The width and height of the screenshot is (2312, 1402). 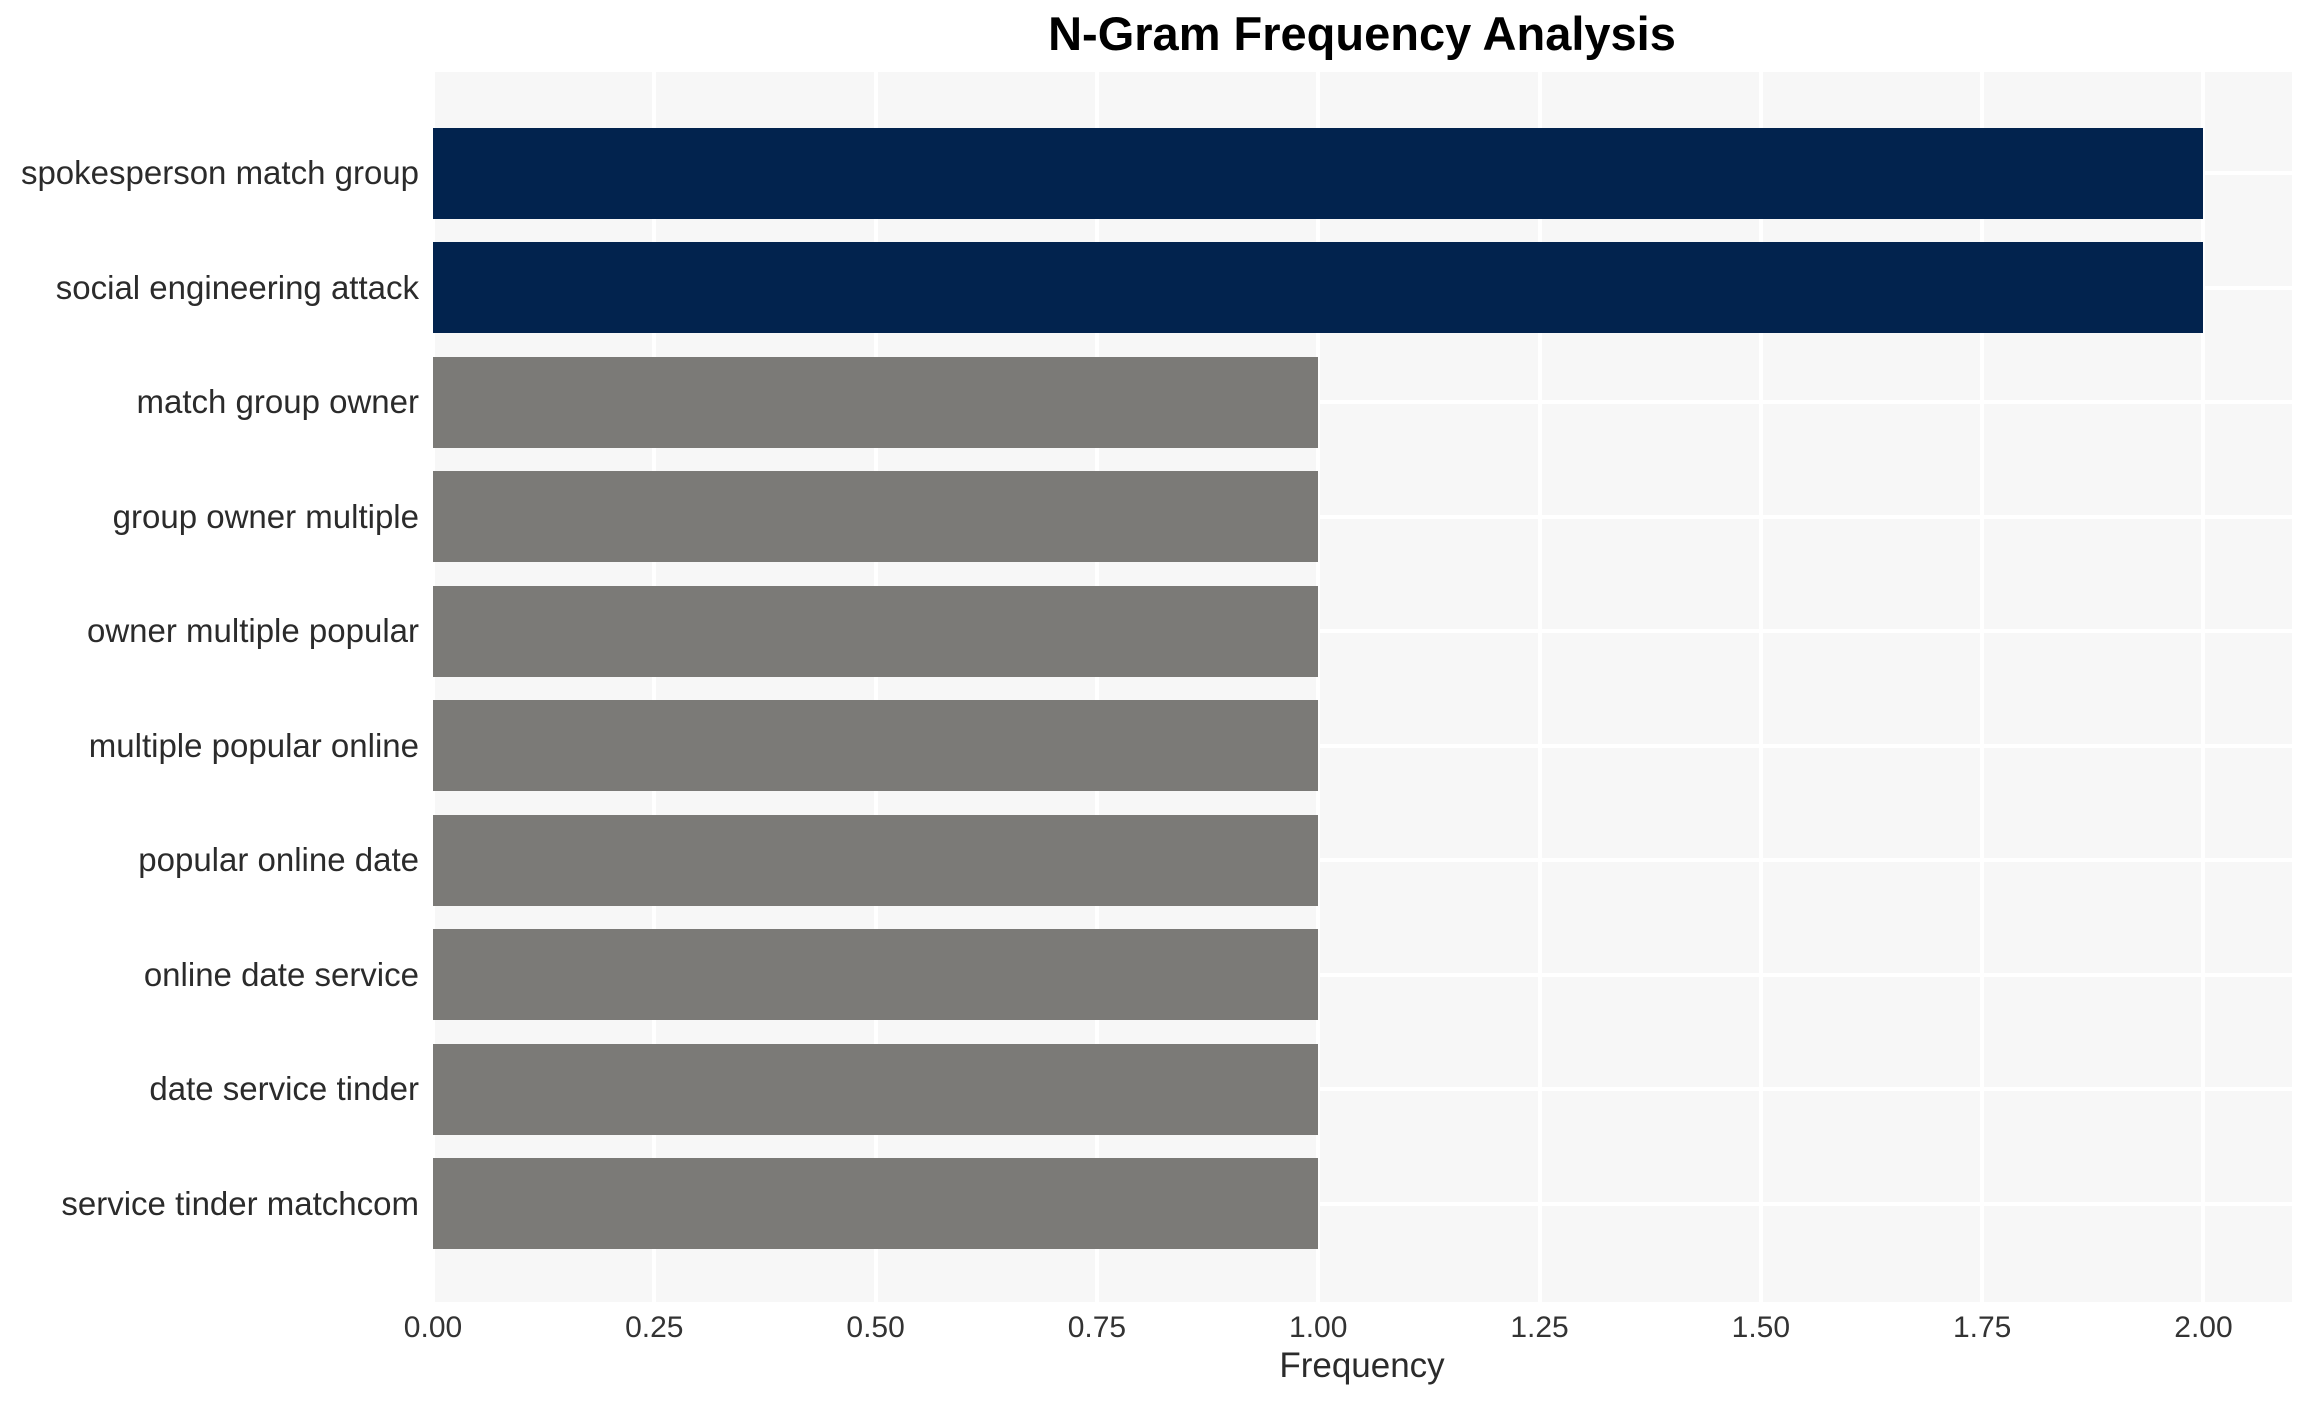 What do you see at coordinates (253, 745) in the screenshot?
I see `category-label: multiple popular online` at bounding box center [253, 745].